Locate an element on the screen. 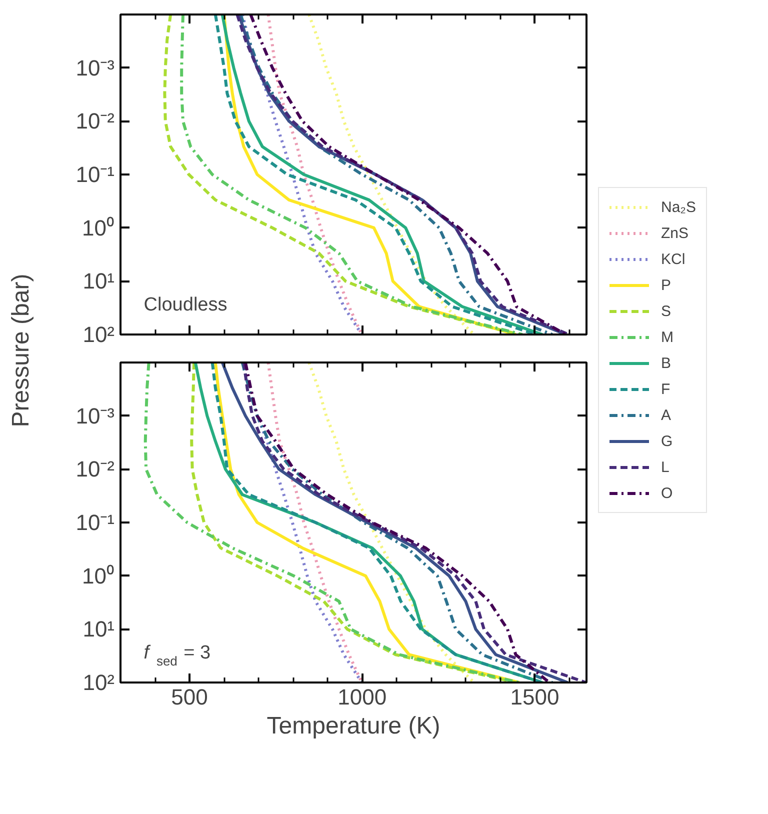  legend-label: P is located at coordinates (666, 285).